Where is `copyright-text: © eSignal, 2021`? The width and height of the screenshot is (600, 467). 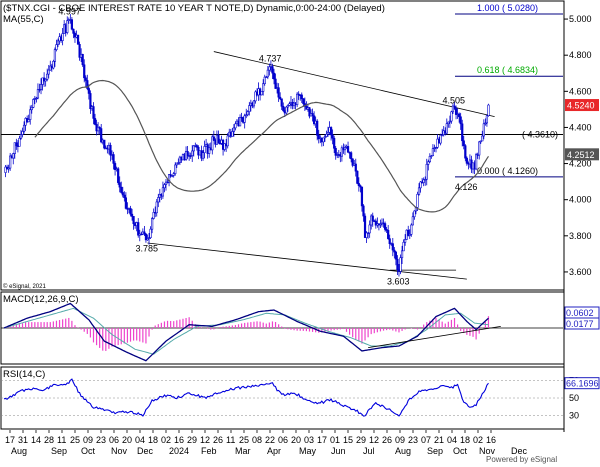
copyright-text: © eSignal, 2021 is located at coordinates (24, 286).